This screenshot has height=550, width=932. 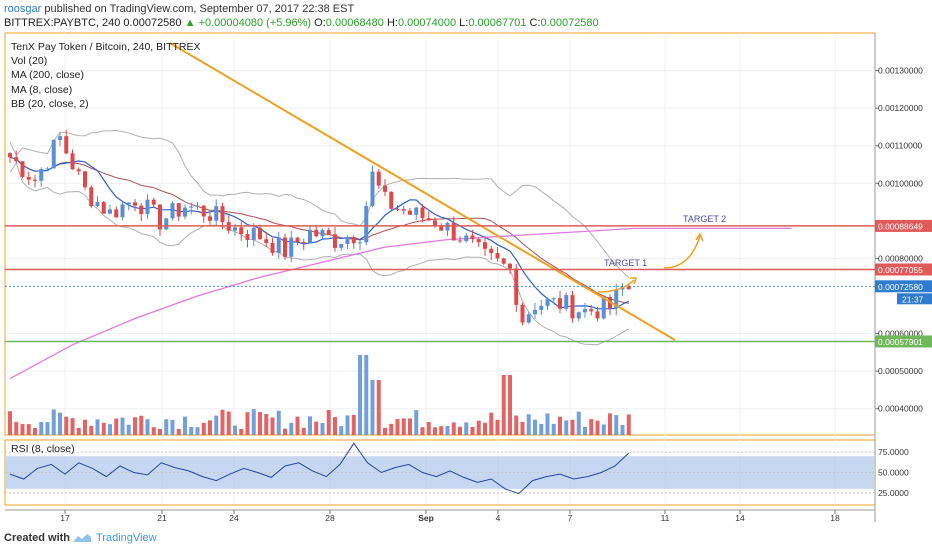 What do you see at coordinates (625, 263) in the screenshot?
I see `target-1-label: TARGET 1` at bounding box center [625, 263].